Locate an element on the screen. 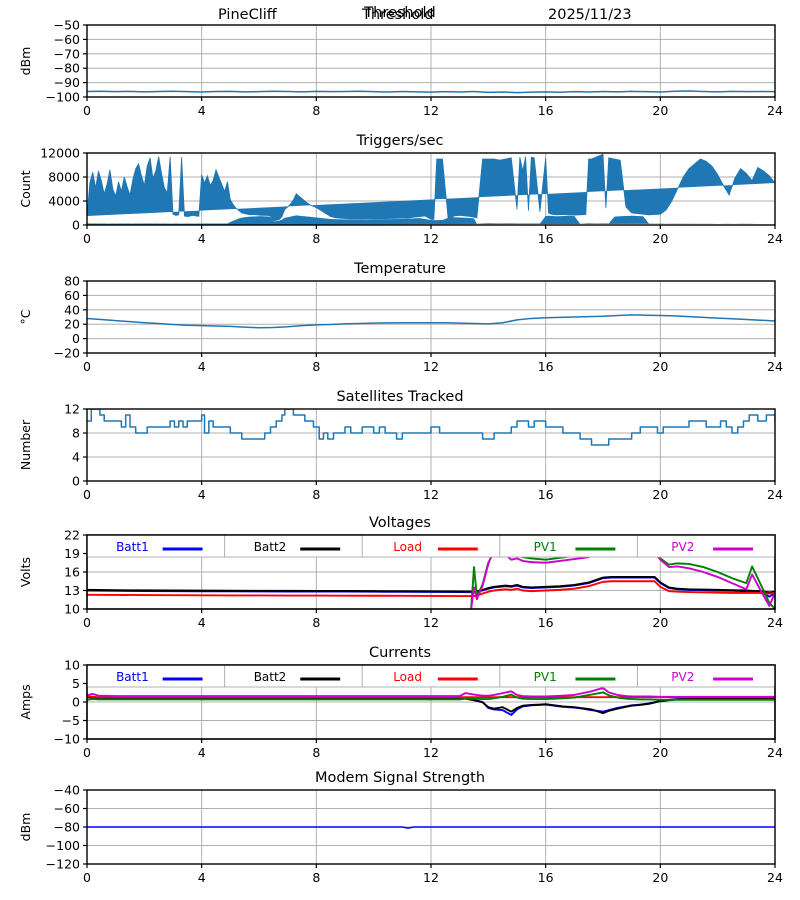 This screenshot has width=800, height=900. legend-label-pv2: PV2 is located at coordinates (682, 547).